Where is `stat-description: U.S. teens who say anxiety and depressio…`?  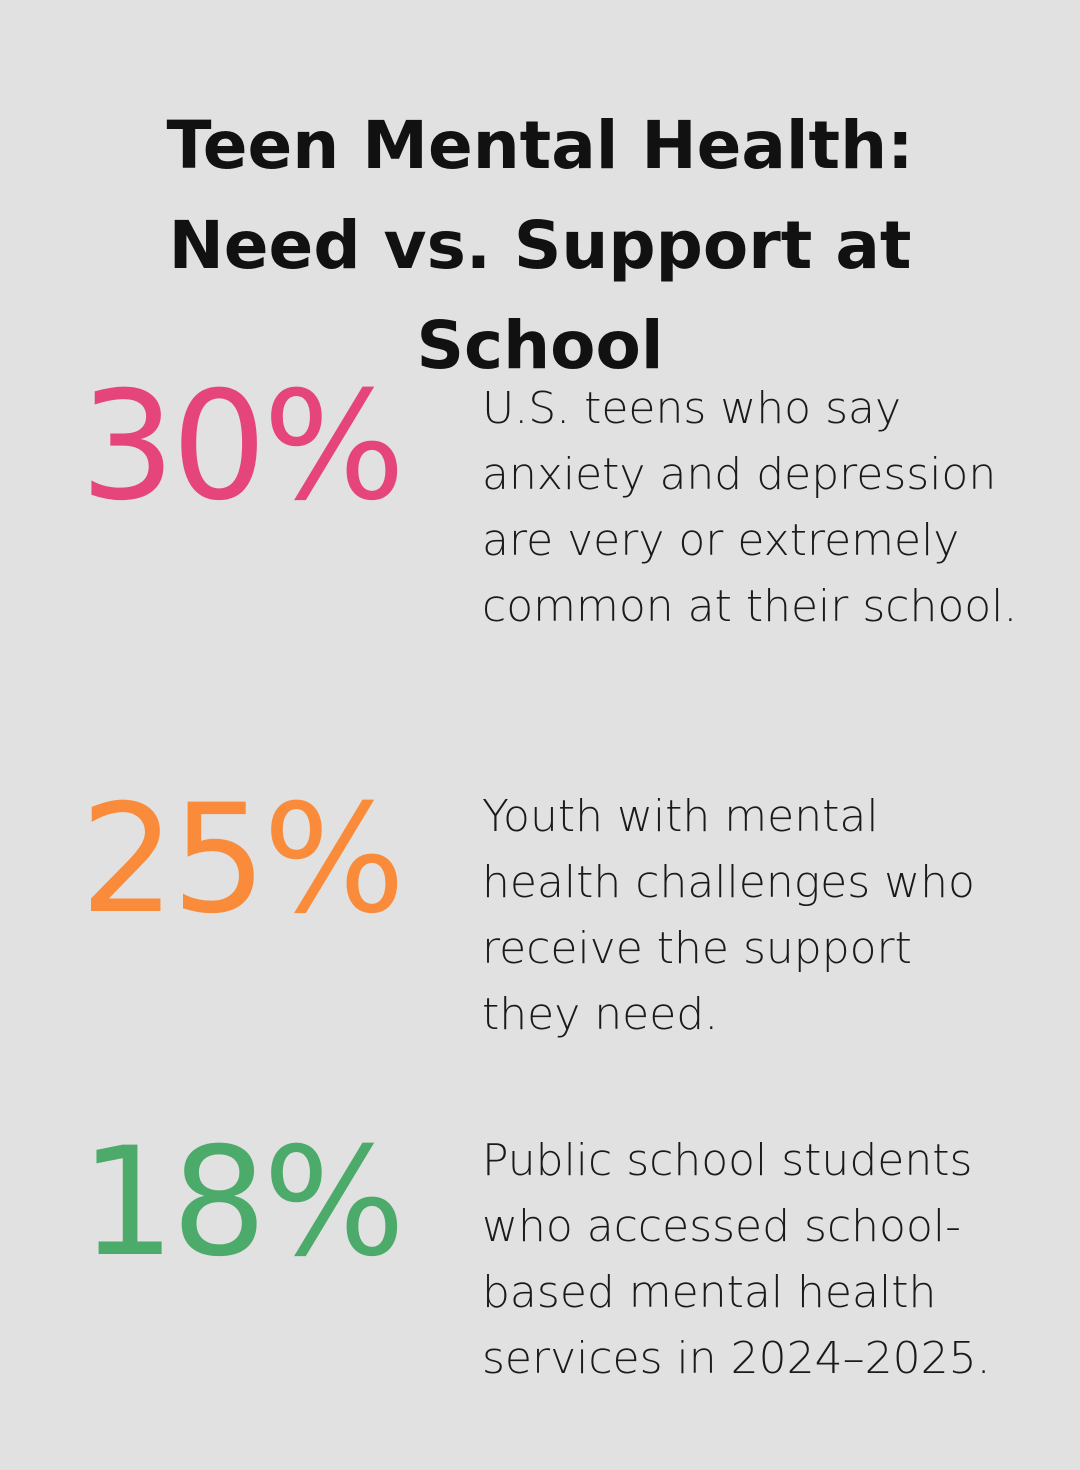 stat-description: U.S. teens who say anxiety and depressio… is located at coordinates (750, 507).